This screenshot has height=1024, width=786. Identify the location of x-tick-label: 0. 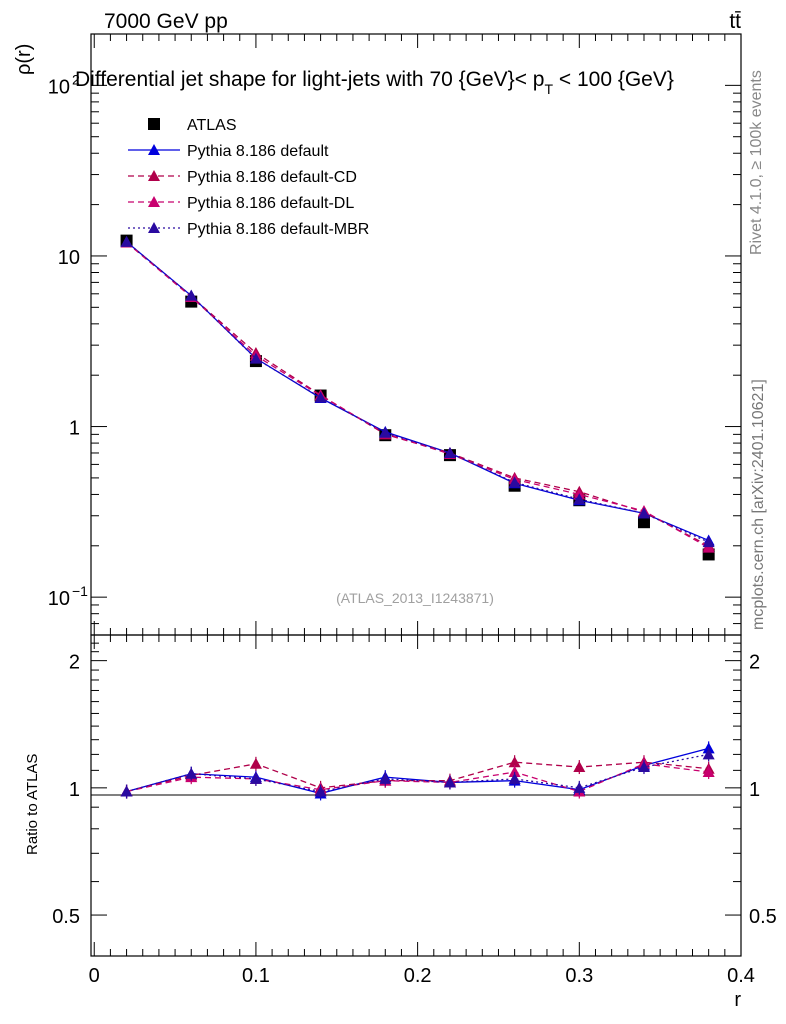
(94, 976).